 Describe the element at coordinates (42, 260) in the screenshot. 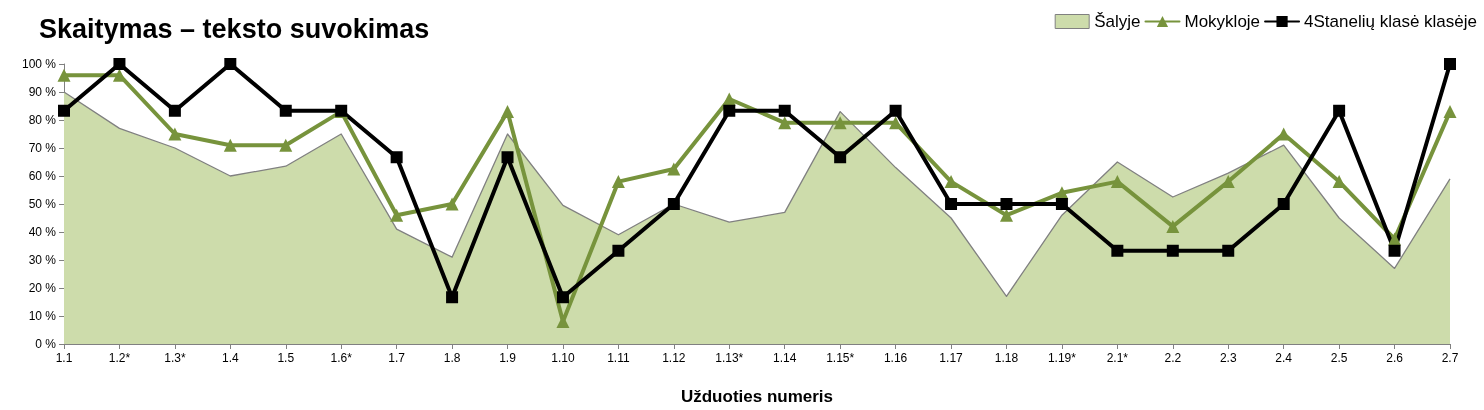

I see `y-tick-label: 30 %` at that location.